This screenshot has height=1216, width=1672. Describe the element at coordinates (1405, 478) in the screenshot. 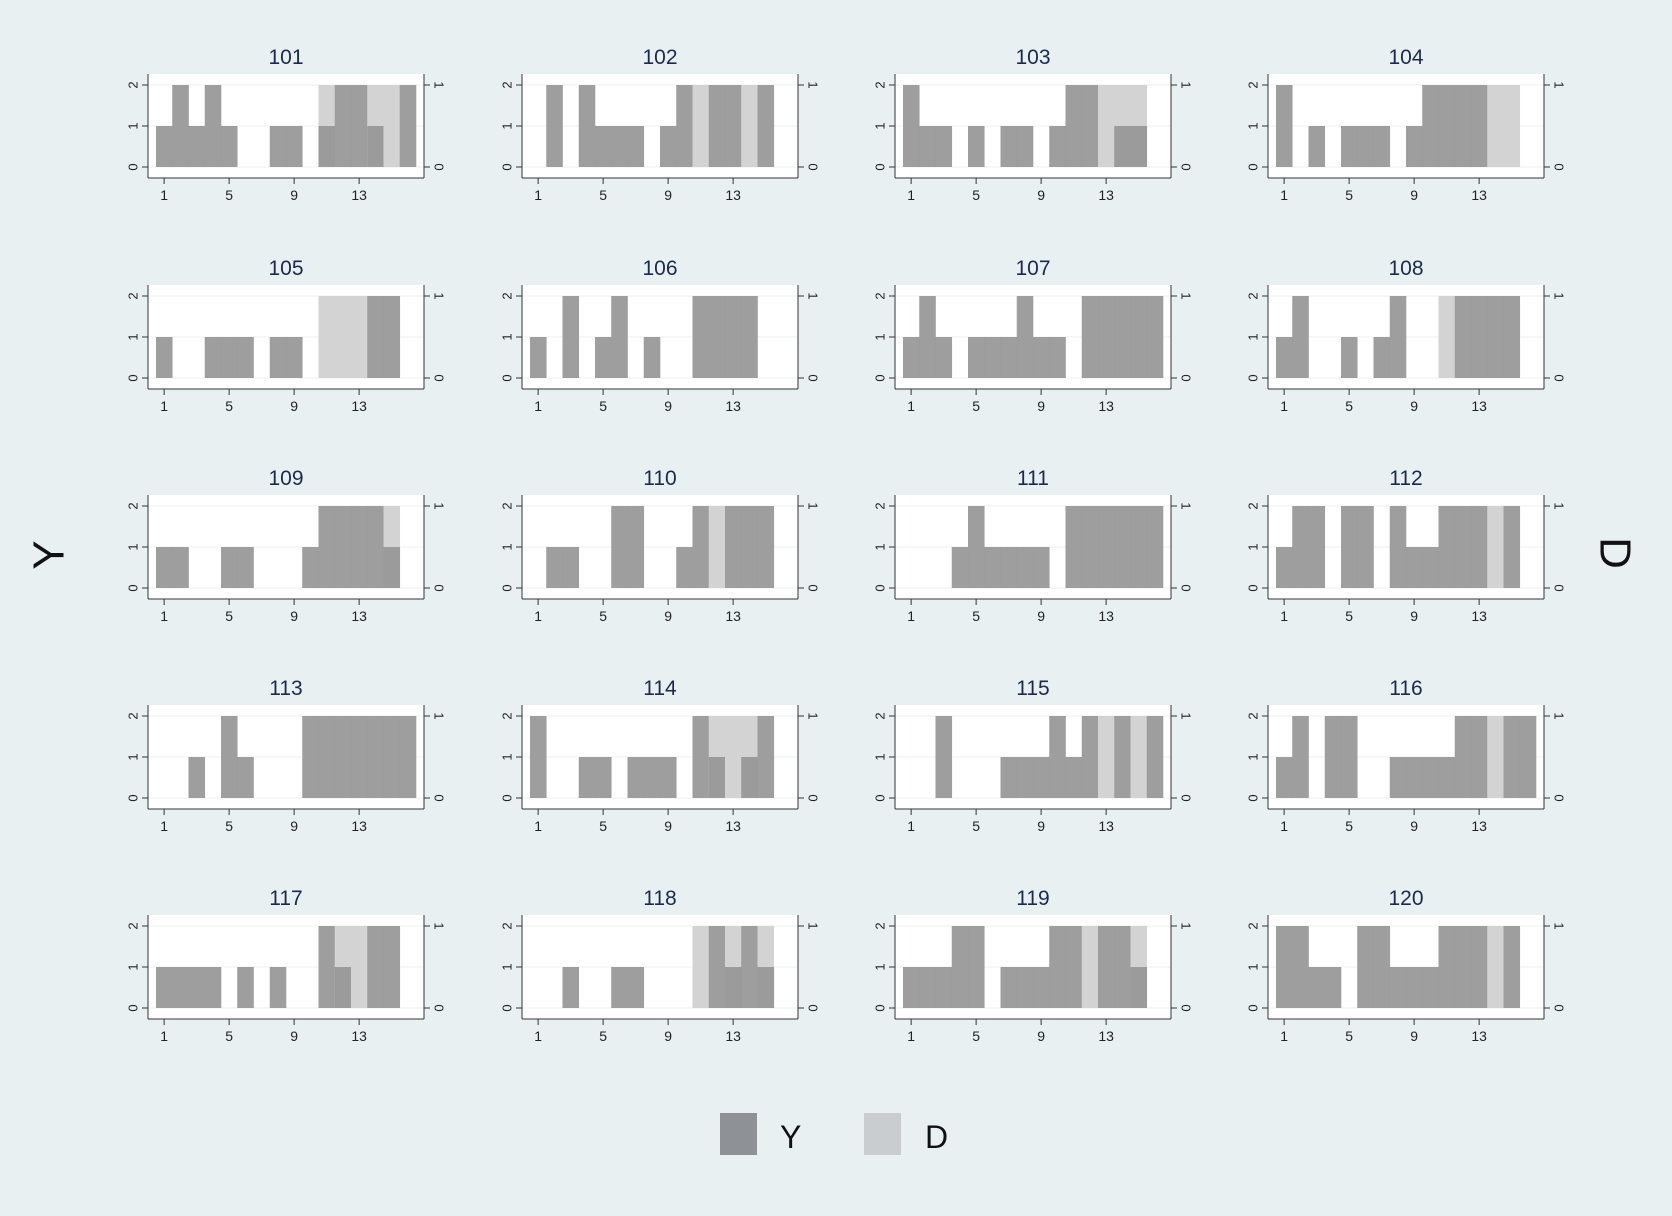

I see `panel-title: 112` at that location.